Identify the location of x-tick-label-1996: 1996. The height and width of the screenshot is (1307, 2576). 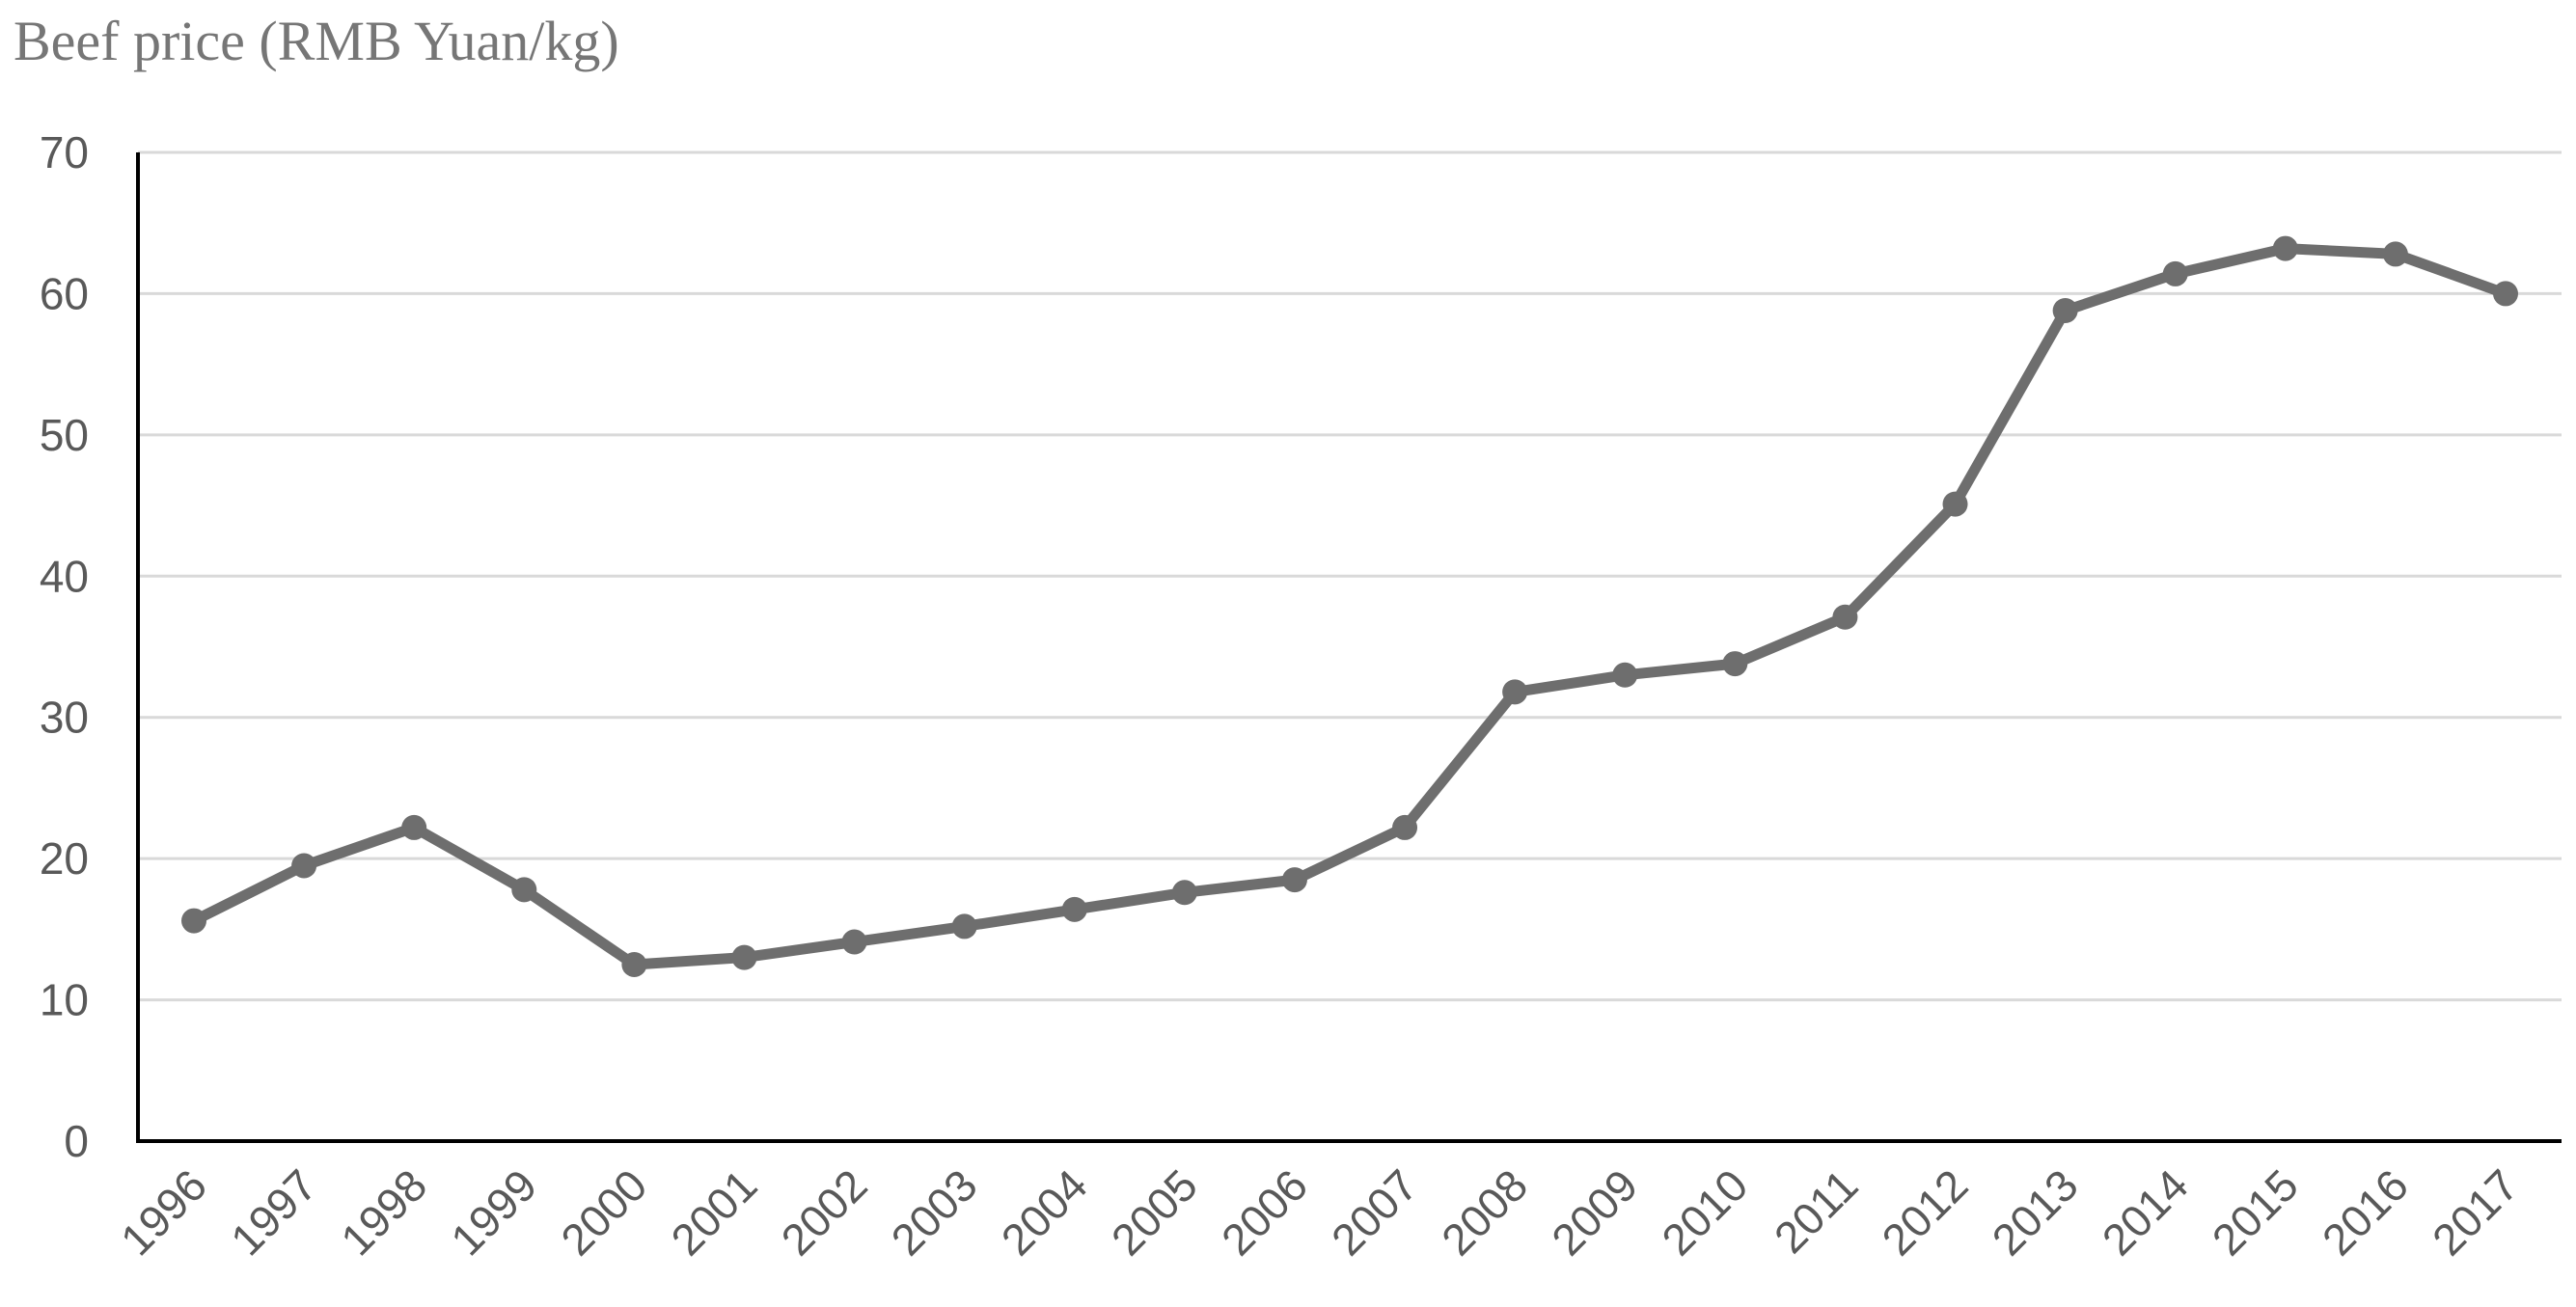
(163, 1212).